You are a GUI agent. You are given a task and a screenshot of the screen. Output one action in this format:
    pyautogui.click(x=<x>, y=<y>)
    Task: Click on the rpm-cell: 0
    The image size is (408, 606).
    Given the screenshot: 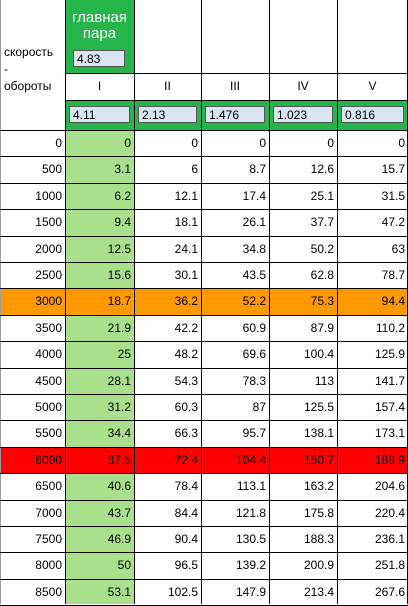 What is the action you would take?
    pyautogui.click(x=58, y=143)
    